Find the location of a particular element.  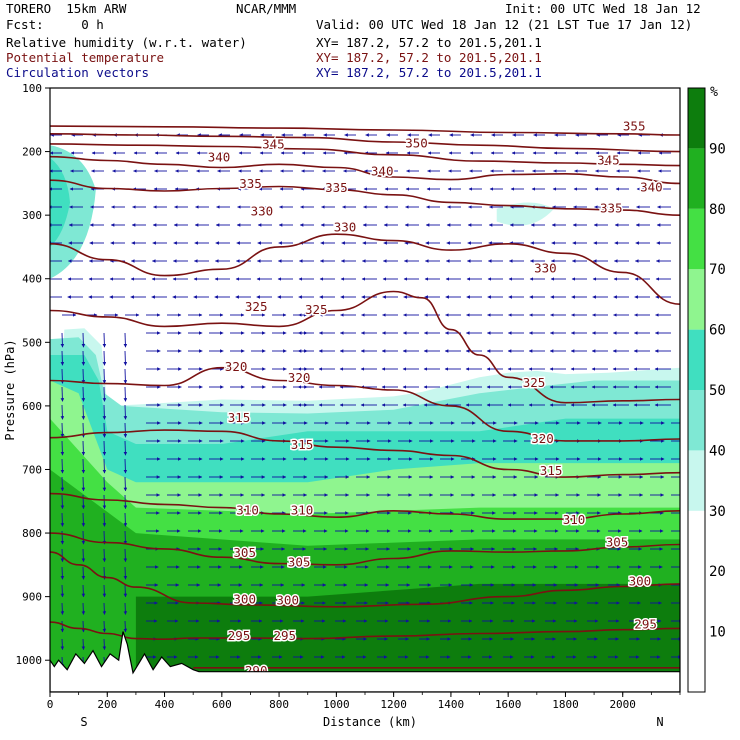

colorbar-tick-label: 80 is located at coordinates (717, 210).